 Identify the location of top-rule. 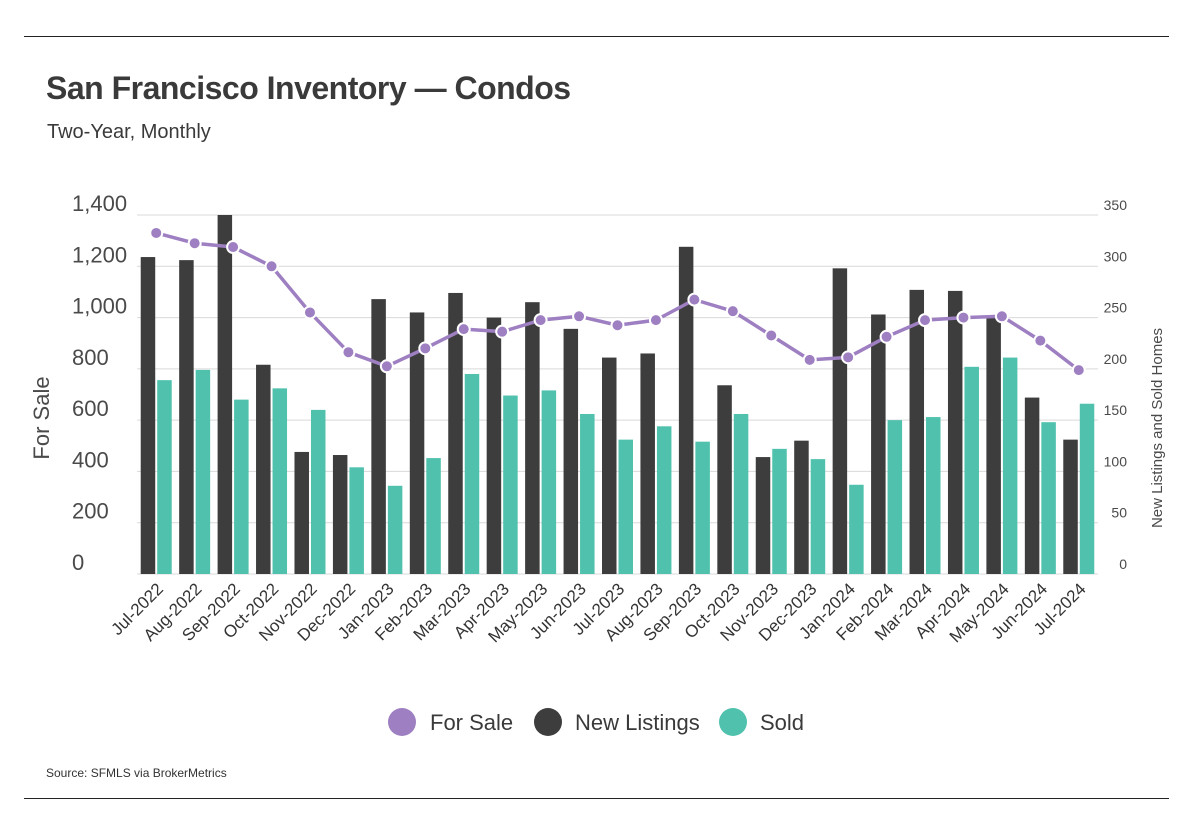
(596, 36).